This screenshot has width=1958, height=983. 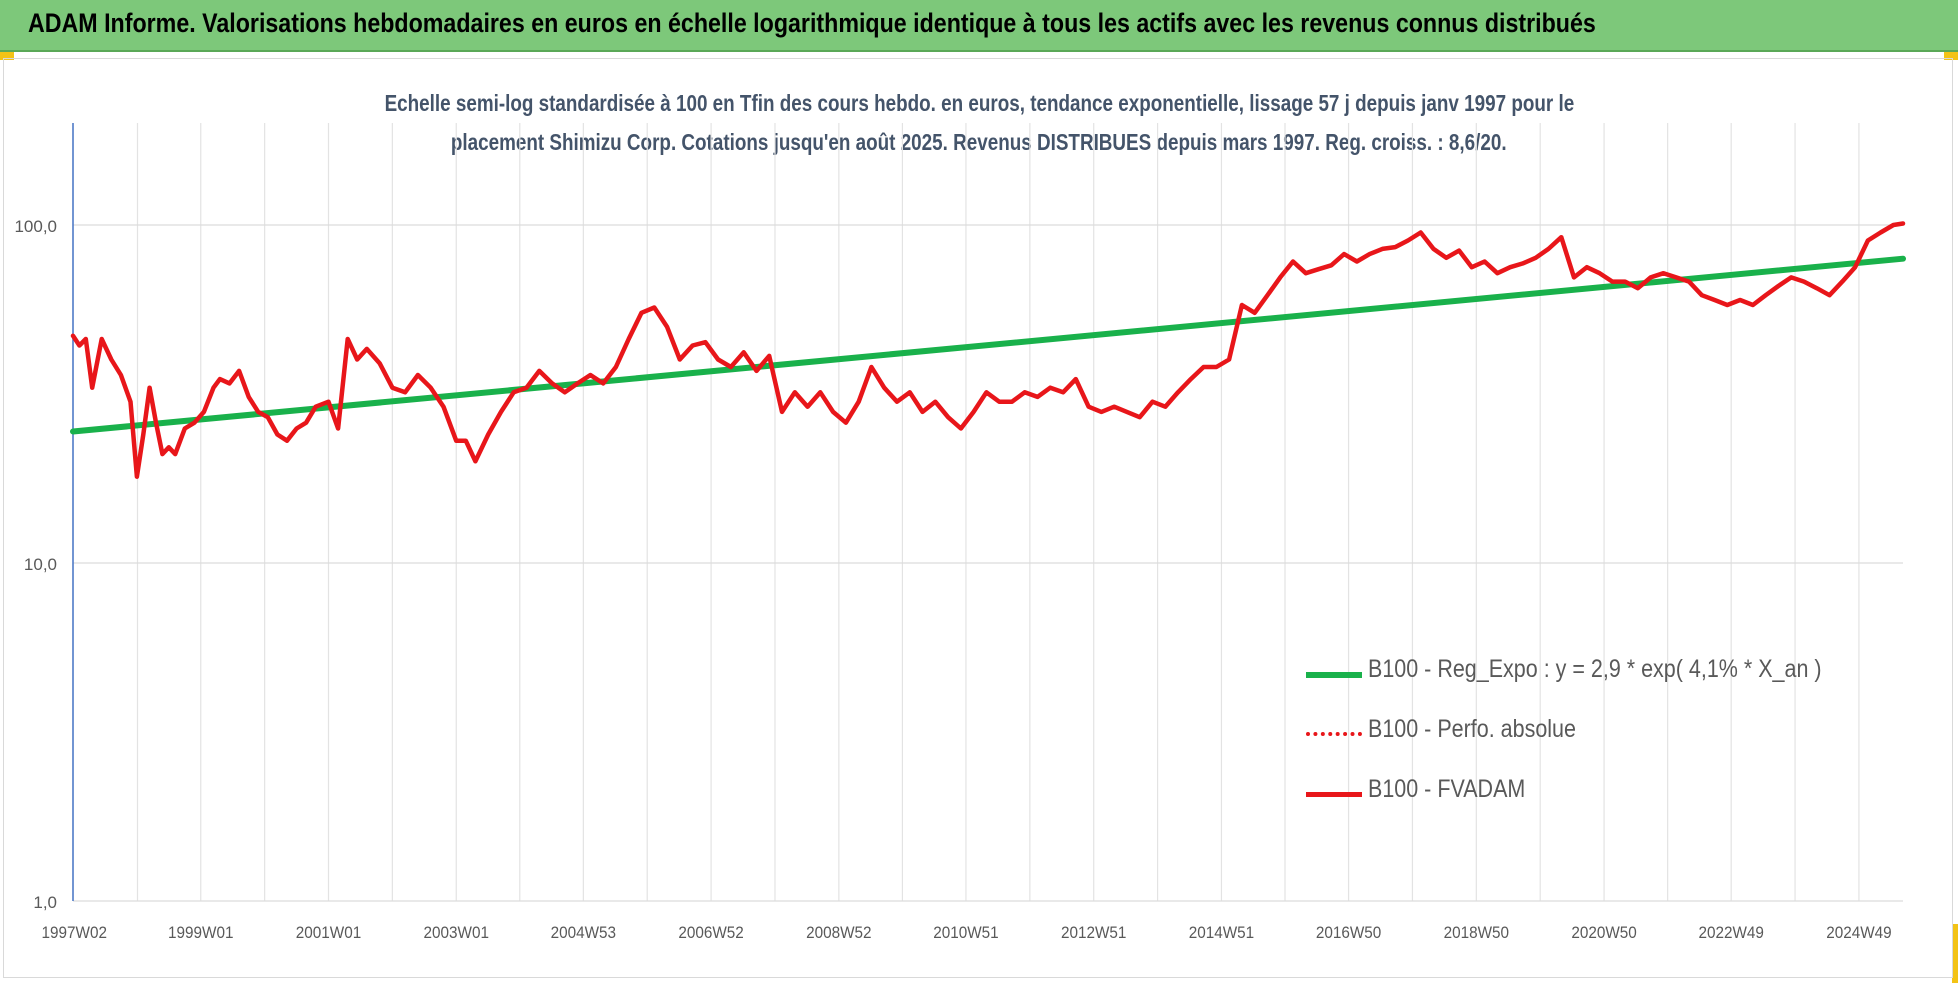 I want to click on x-tick-label: 1997W02, so click(x=74, y=932).